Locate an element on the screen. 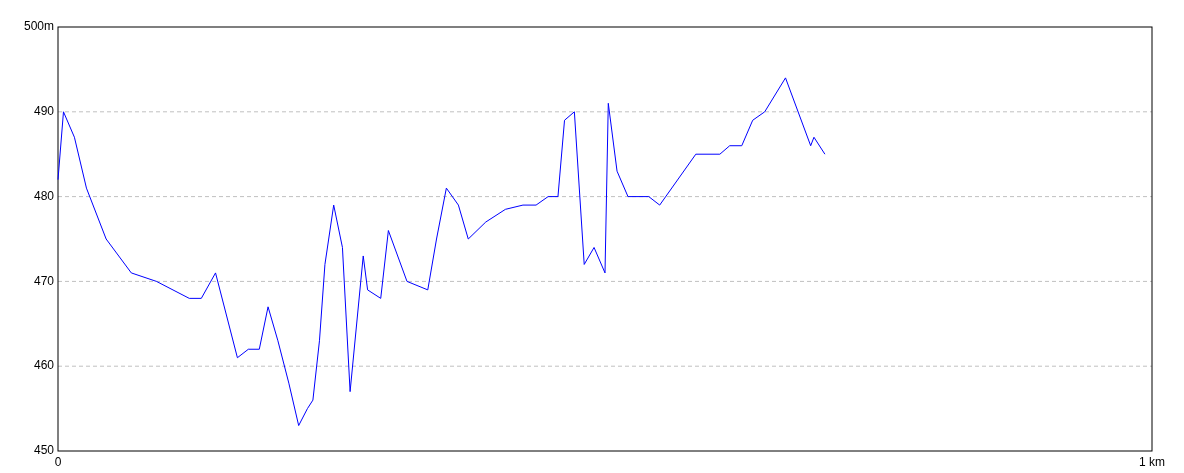  x-tick-label: 0 is located at coordinates (58, 462).